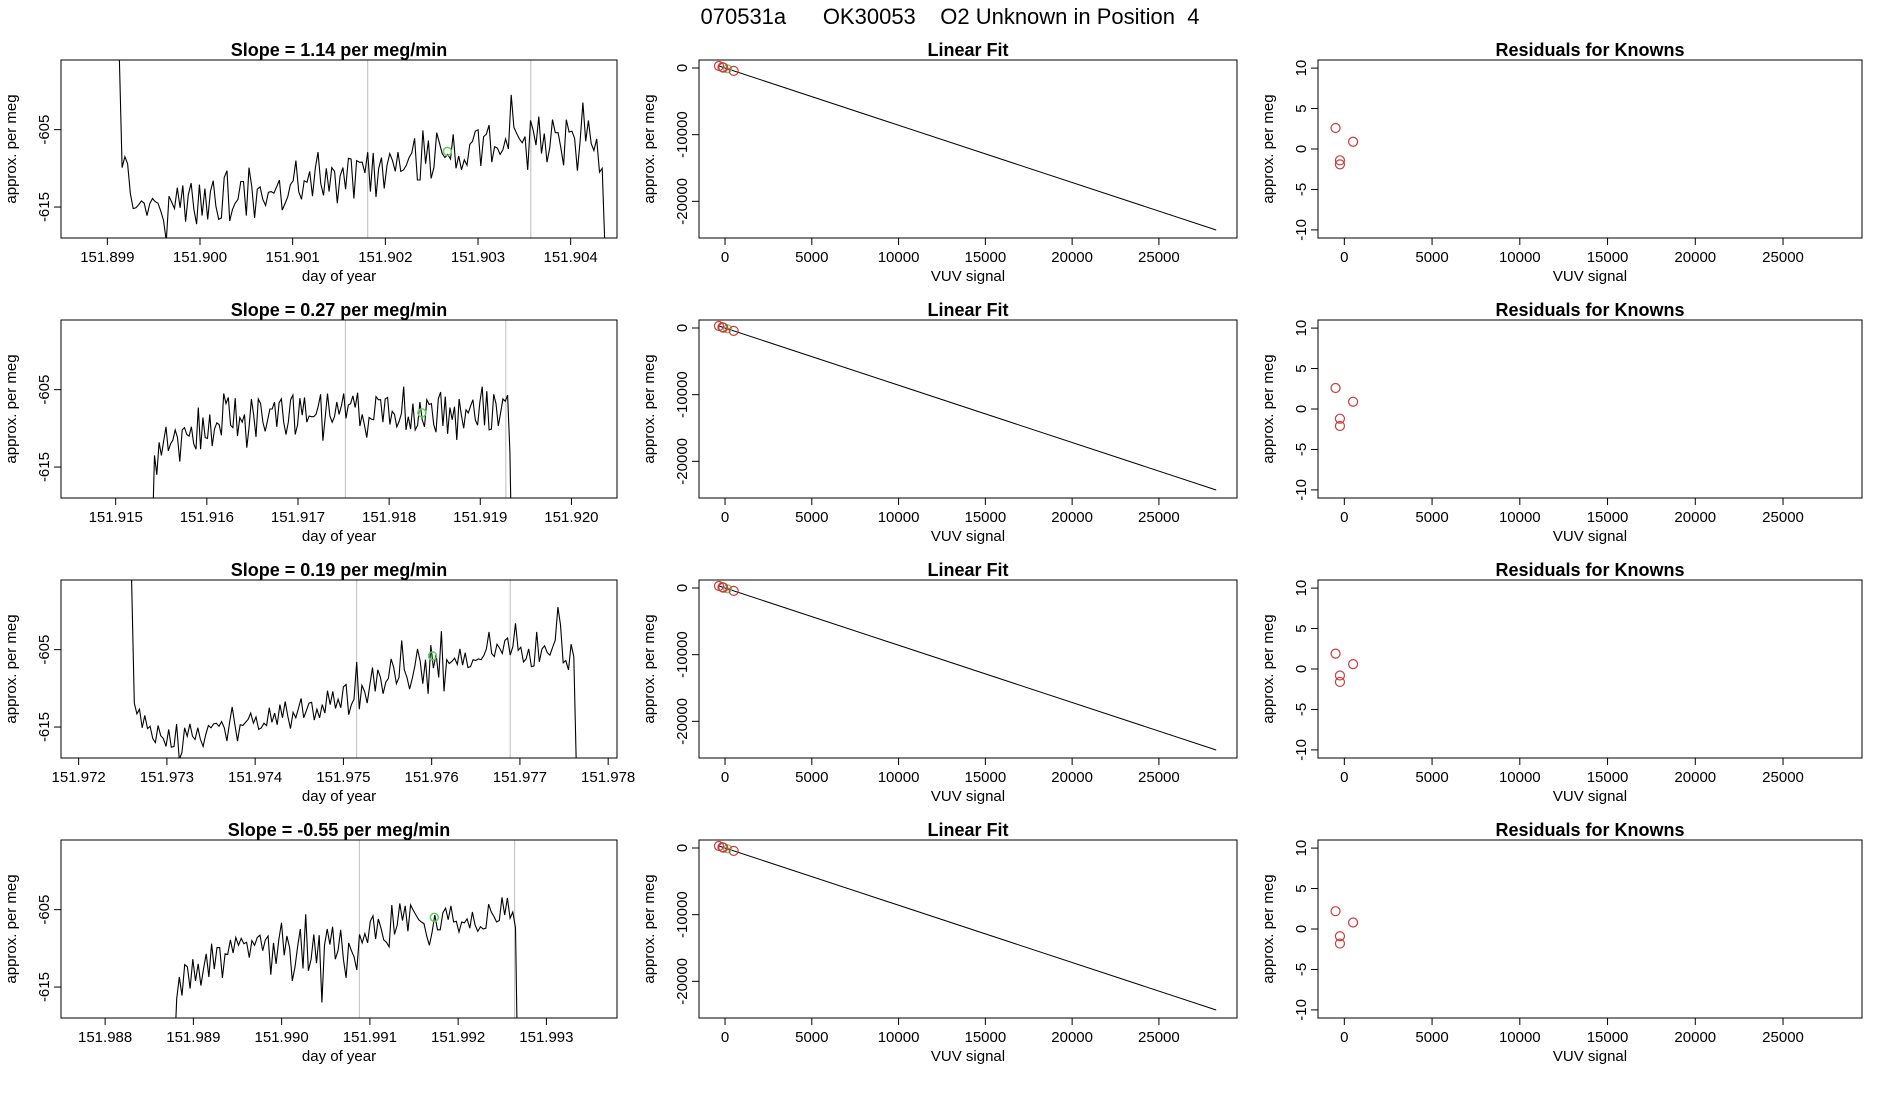 This screenshot has width=1900, height=1100. I want to click on y-tick-label: -20000, so click(682, 461).